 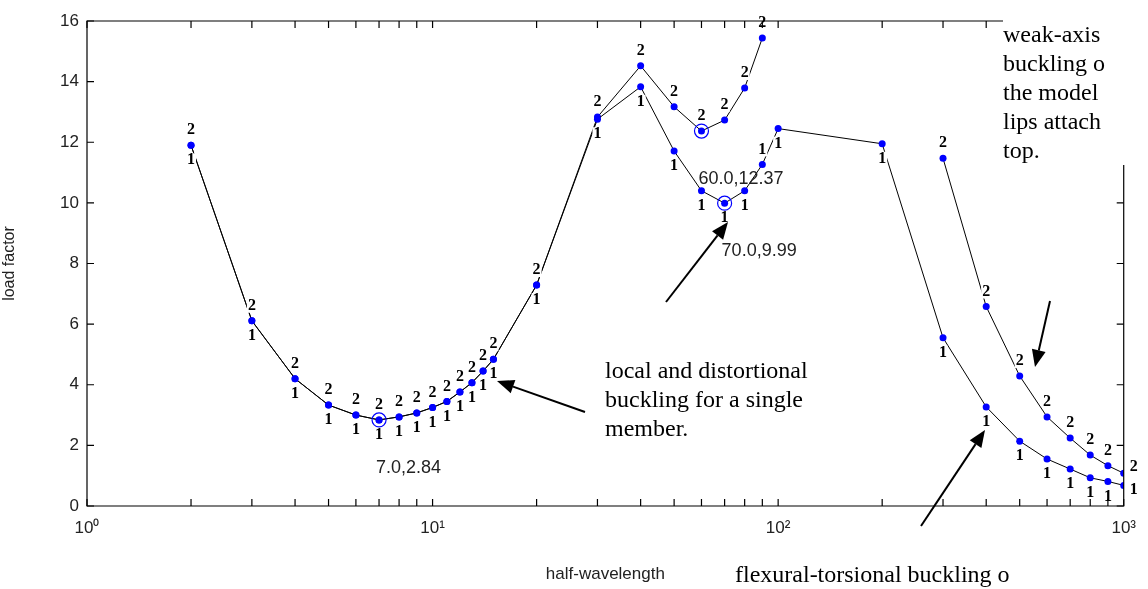 I want to click on annotation: 7.0,2.84, so click(x=409, y=466).